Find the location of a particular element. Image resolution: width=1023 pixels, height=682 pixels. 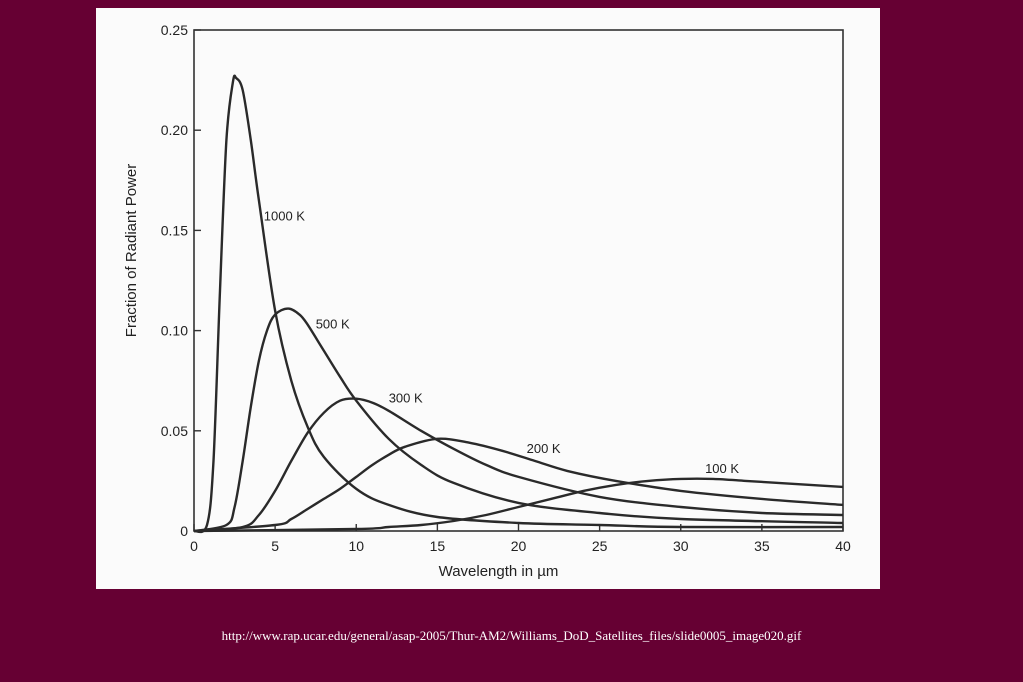

curve-label-1000k: 1000 K is located at coordinates (285, 215).